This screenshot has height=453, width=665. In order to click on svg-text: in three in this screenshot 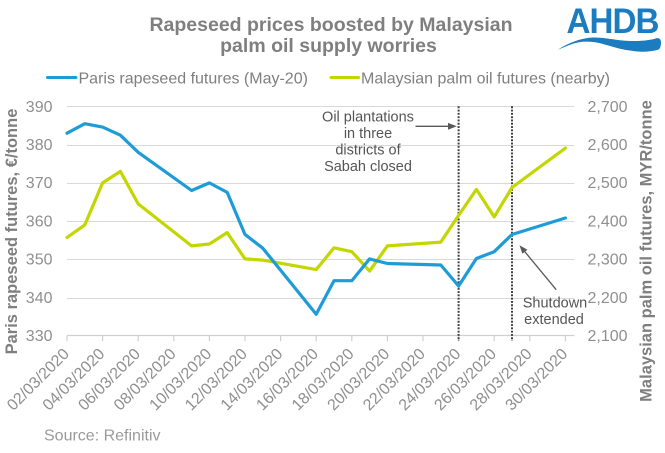, I will do `click(368, 134)`.